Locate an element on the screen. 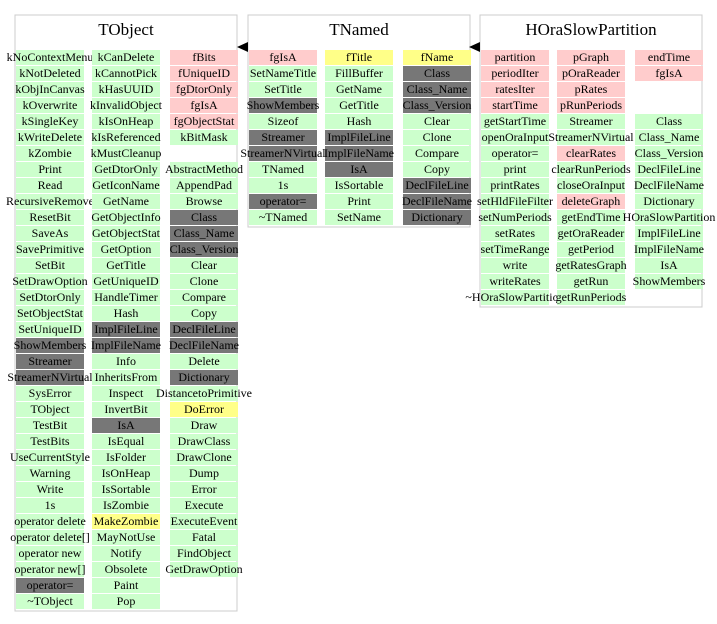 The height and width of the screenshot is (624, 717). member-label: IsSortable is located at coordinates (126, 489).